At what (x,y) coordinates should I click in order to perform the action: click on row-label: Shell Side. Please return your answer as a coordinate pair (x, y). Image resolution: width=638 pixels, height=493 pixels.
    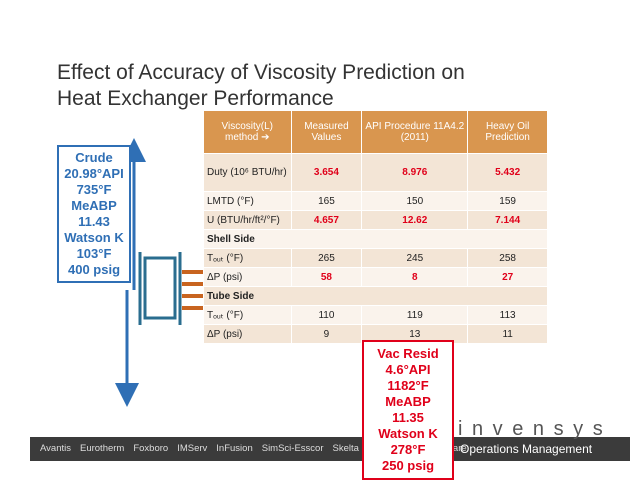
    Looking at the image, I should click on (375, 239).